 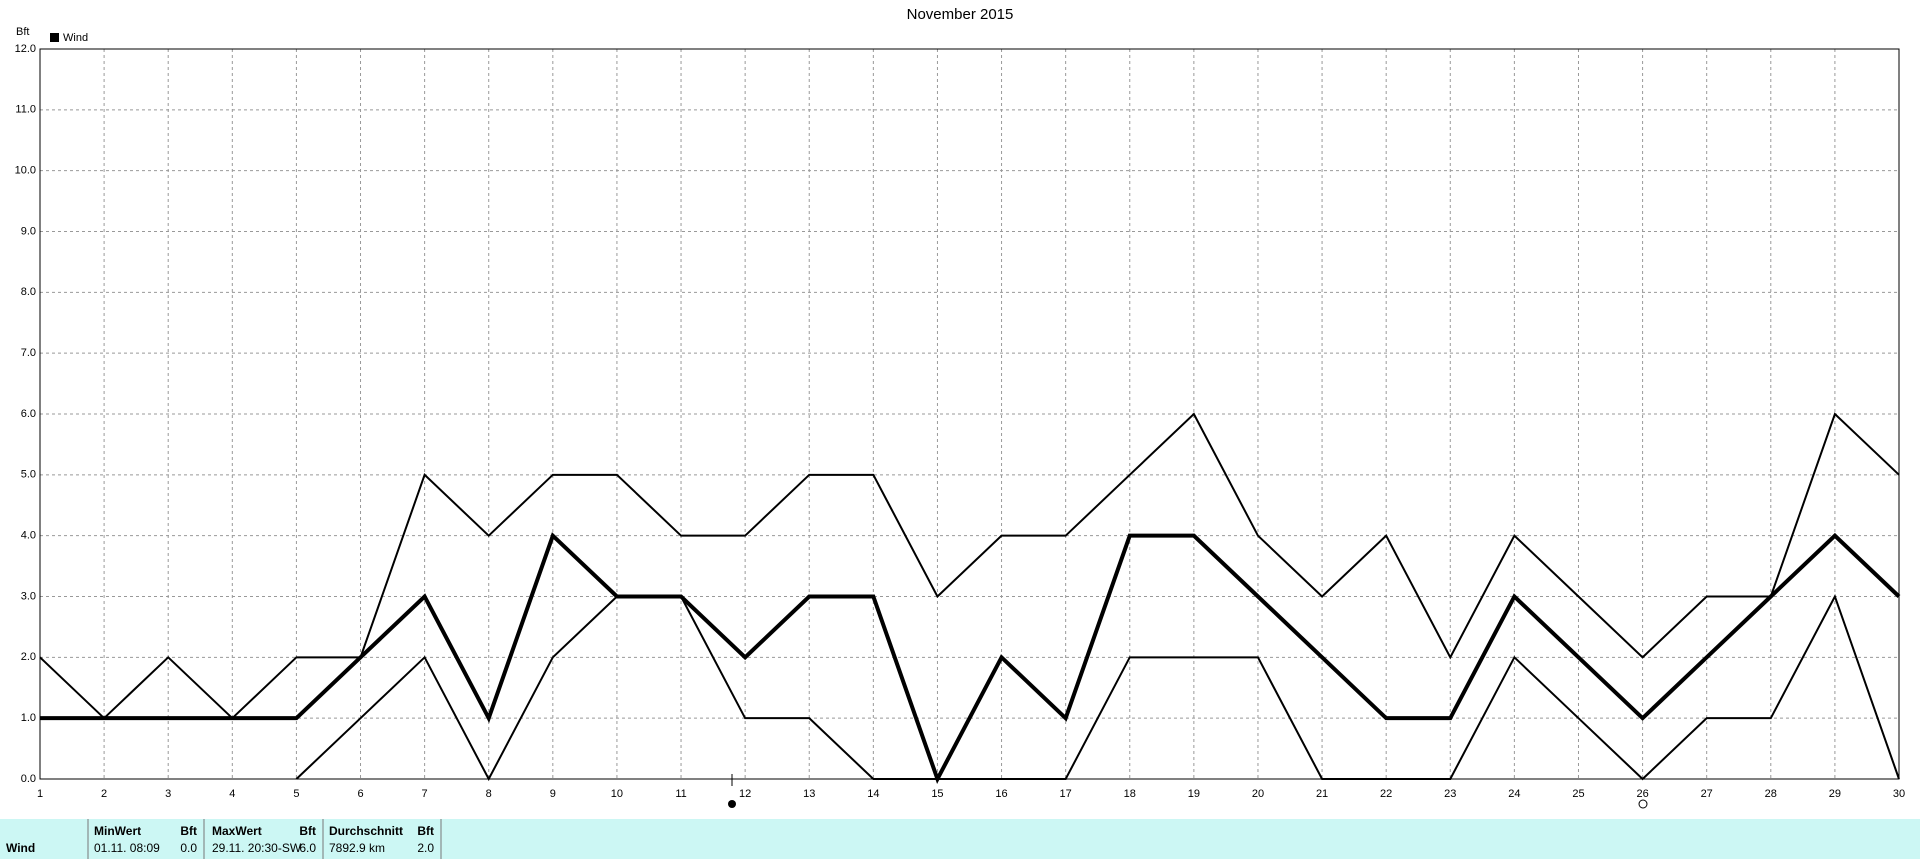 I want to click on x-tick-label: 10, so click(x=617, y=794).